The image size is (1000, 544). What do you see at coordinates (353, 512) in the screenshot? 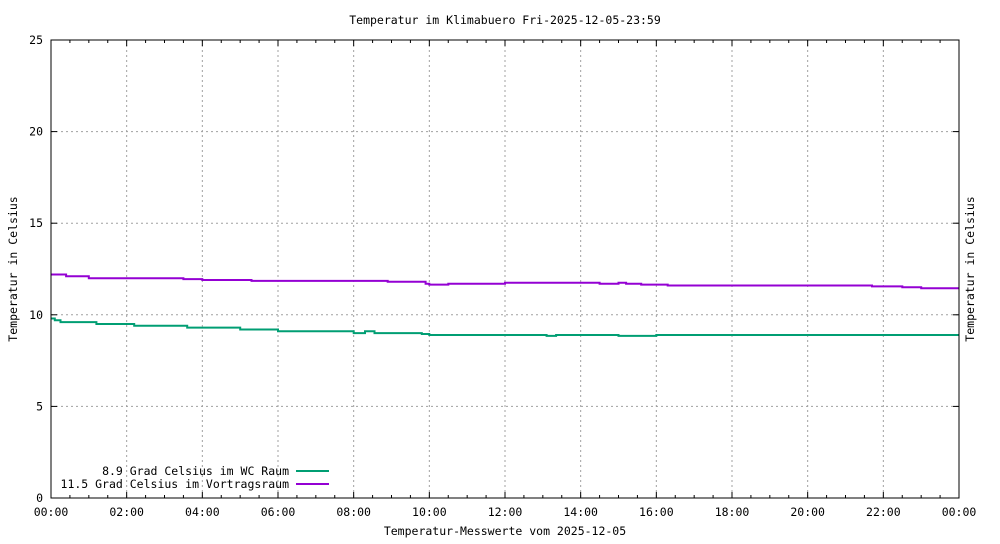
I see `x-tick-label: 08:00` at bounding box center [353, 512].